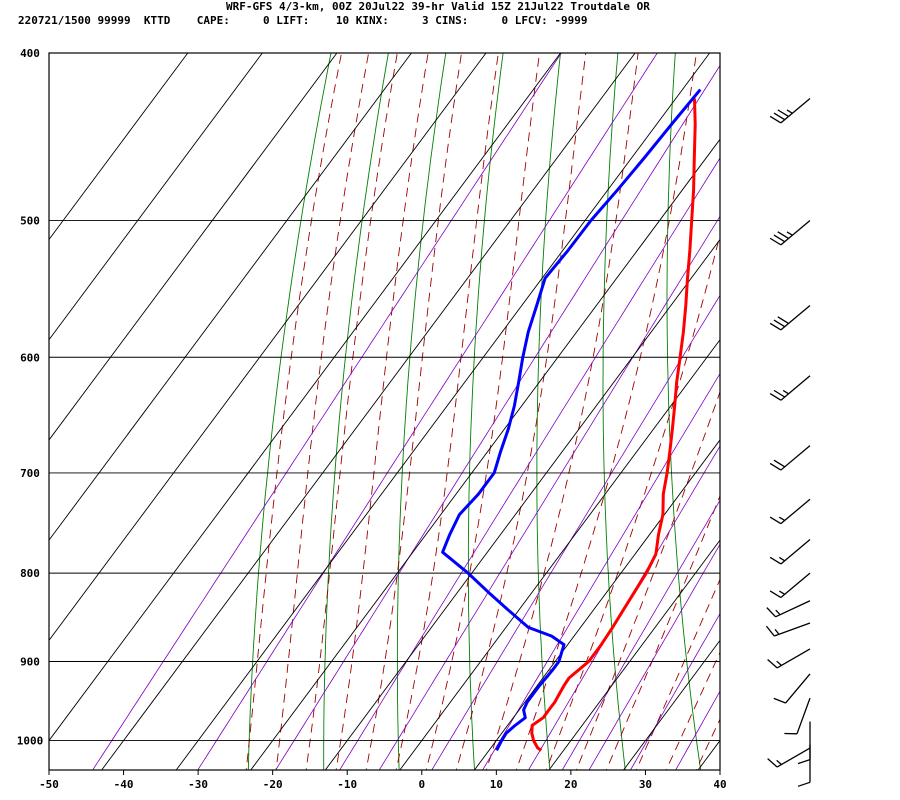  I want to click on y-tick-label: 600, so click(30, 357).